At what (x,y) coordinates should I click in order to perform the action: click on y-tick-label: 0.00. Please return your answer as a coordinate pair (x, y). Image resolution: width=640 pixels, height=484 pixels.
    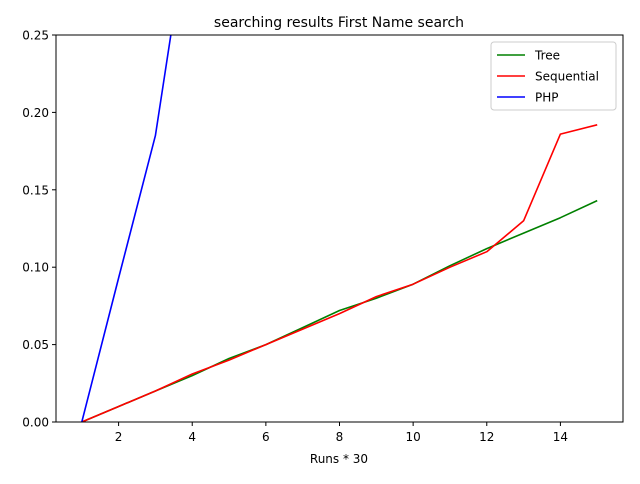
    Looking at the image, I should click on (35, 423).